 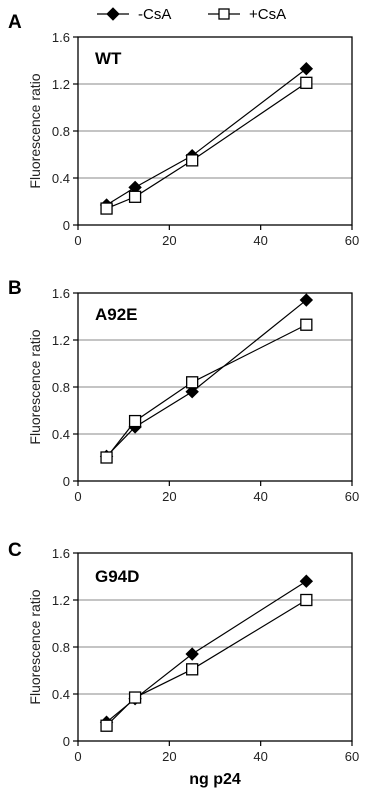 What do you see at coordinates (15, 550) in the screenshot?
I see `panel-letter: C` at bounding box center [15, 550].